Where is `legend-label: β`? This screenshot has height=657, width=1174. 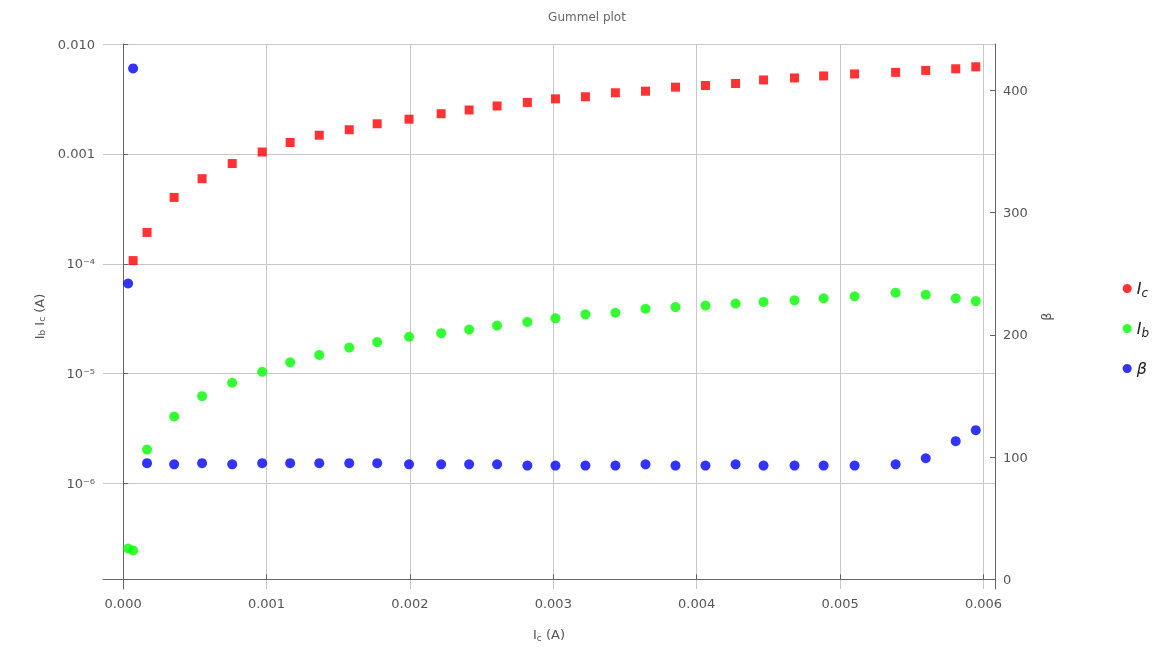
legend-label: β is located at coordinates (1141, 368).